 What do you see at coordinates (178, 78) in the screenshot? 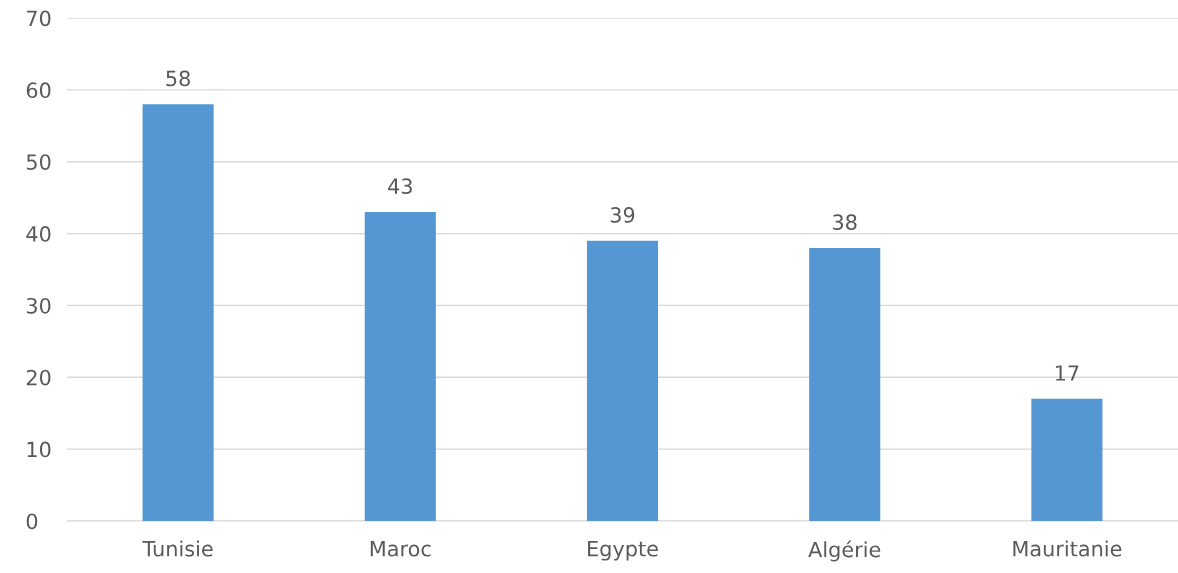
I see `data-label: 58` at bounding box center [178, 78].